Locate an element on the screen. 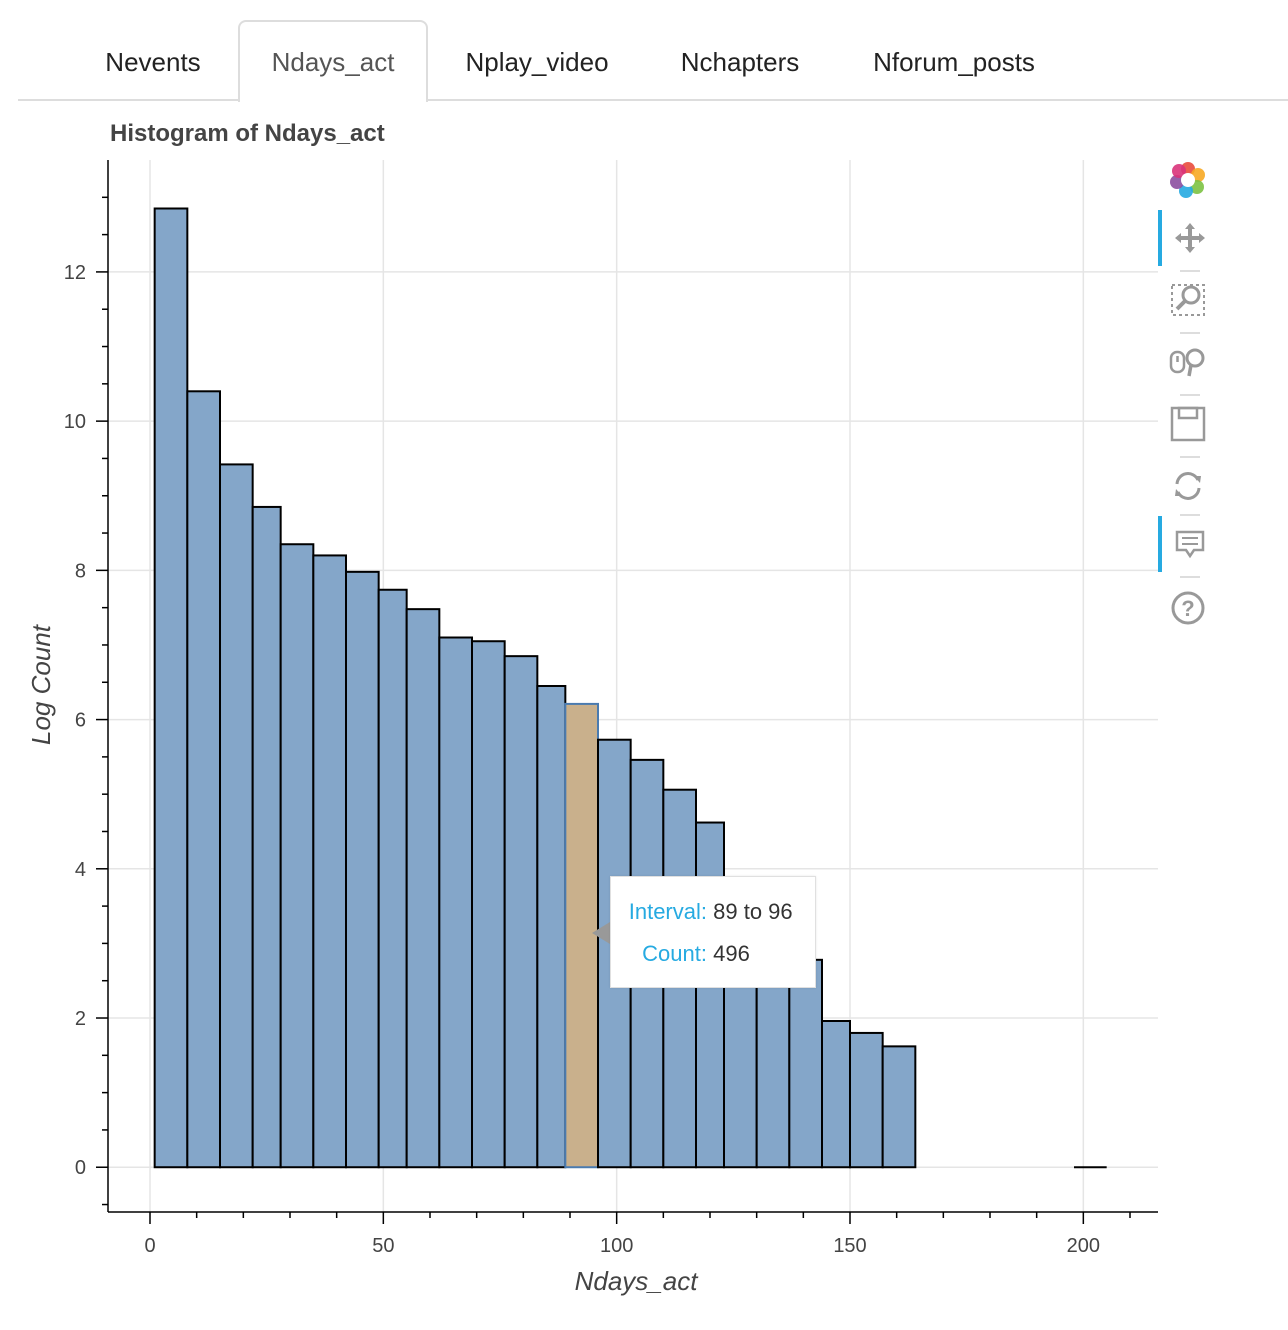 The image size is (1288, 1330). x-tick-label: 200 is located at coordinates (1083, 1246).